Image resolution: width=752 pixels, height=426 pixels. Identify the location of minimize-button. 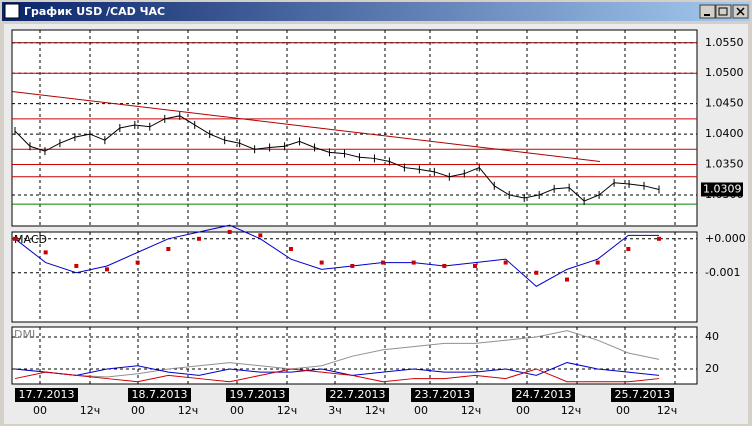
(707, 11).